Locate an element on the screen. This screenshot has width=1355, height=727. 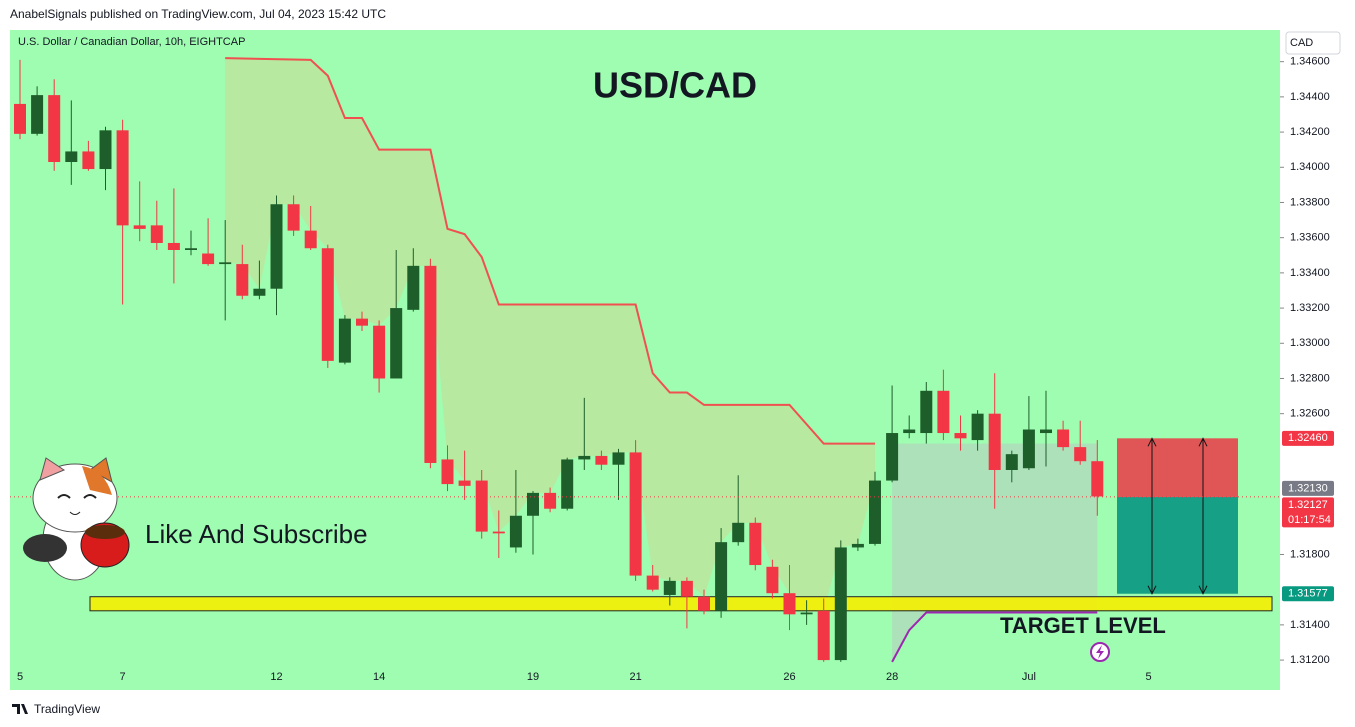
y-tick-label: 1.32600 is located at coordinates (1310, 414).